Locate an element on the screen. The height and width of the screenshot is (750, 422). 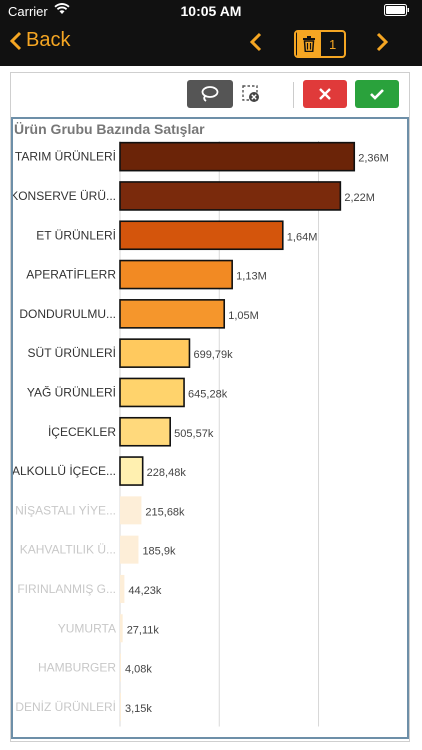
confirm-selection-button is located at coordinates (377, 94).